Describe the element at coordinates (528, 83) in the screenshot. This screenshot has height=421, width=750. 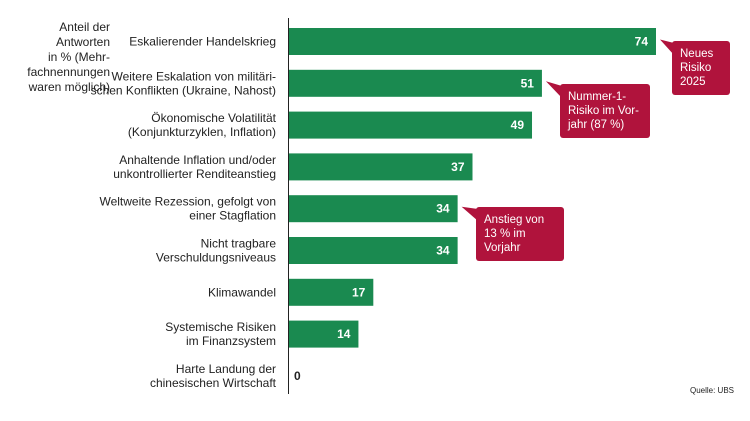
I see `bar-value-label: 51` at that location.